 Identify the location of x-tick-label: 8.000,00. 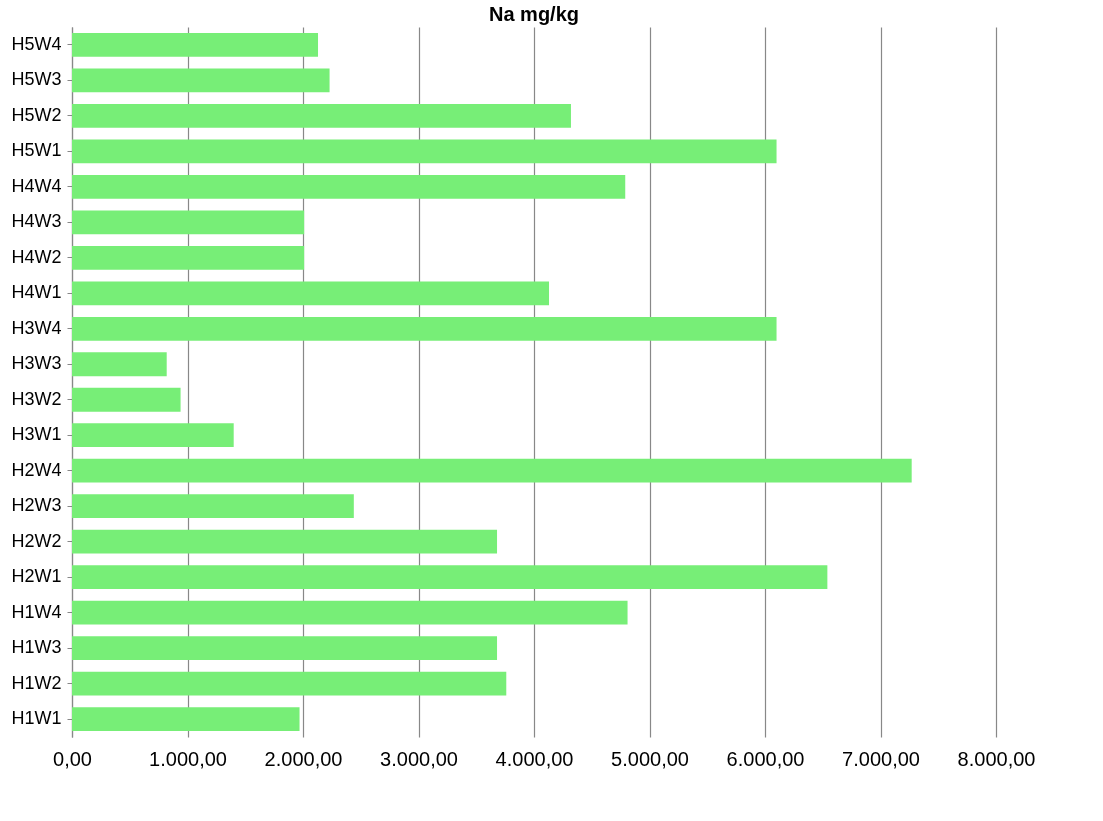
(996, 758).